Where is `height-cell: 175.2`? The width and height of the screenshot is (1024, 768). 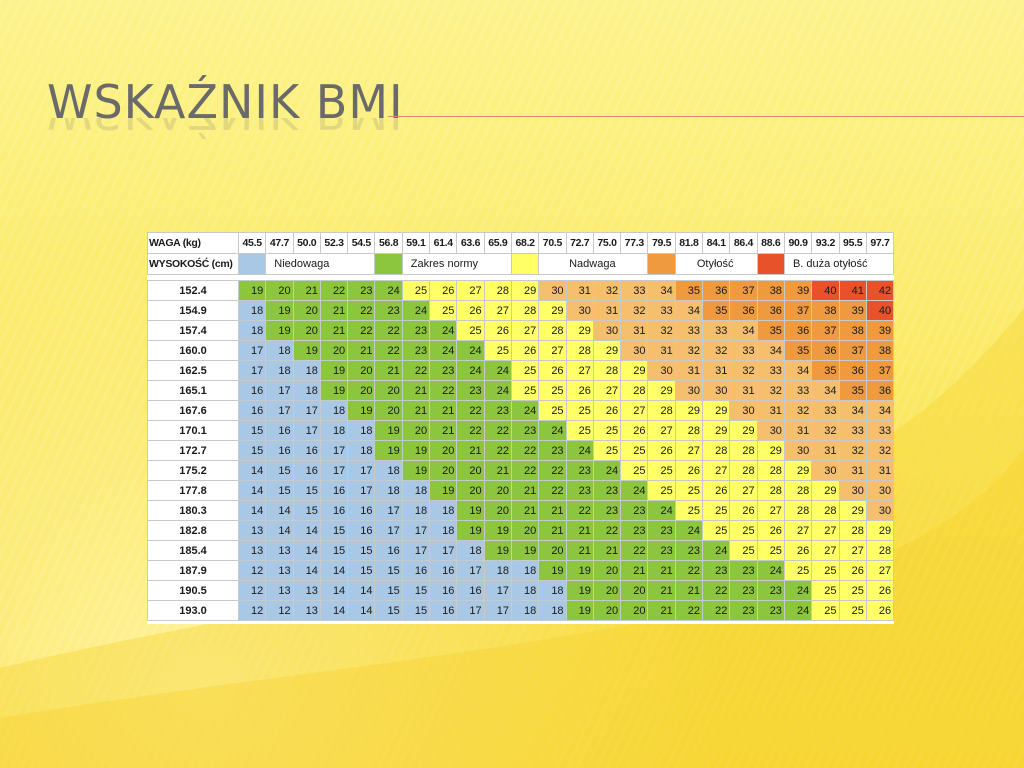 height-cell: 175.2 is located at coordinates (193, 470).